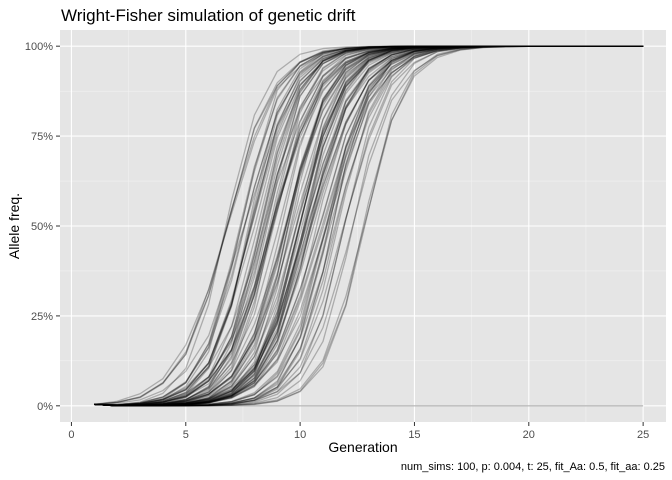 Image resolution: width=672 pixels, height=480 pixels. I want to click on x-tick-label: 25, so click(643, 435).